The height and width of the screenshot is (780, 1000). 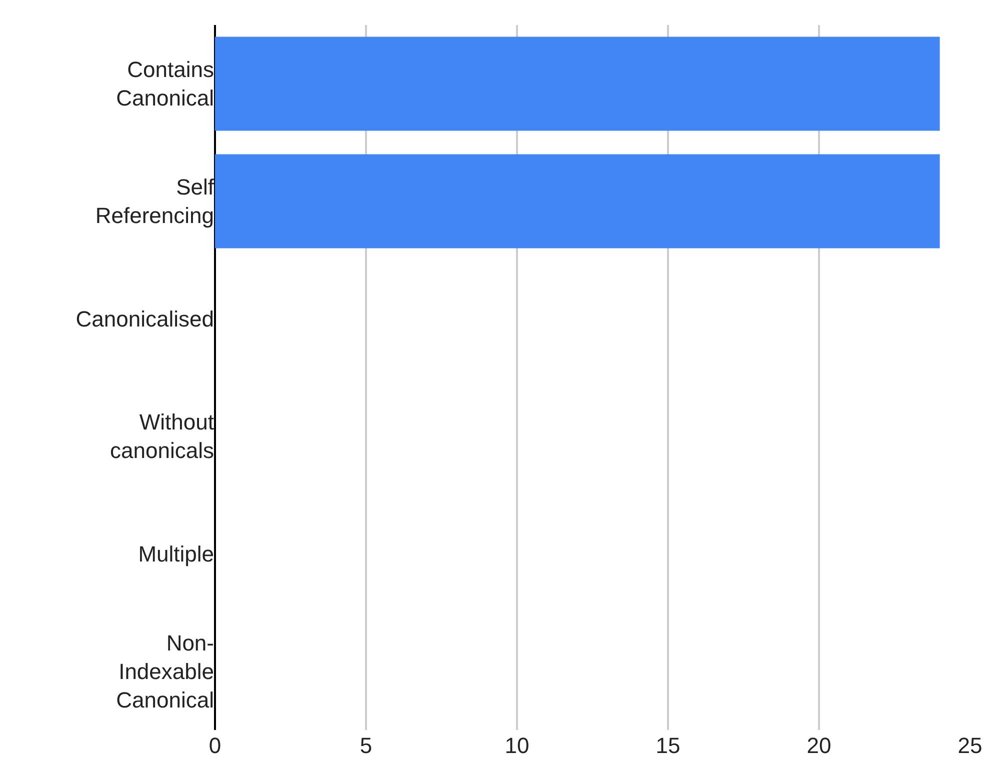 What do you see at coordinates (155, 201) in the screenshot?
I see `y-tick-label: Self Referencing` at bounding box center [155, 201].